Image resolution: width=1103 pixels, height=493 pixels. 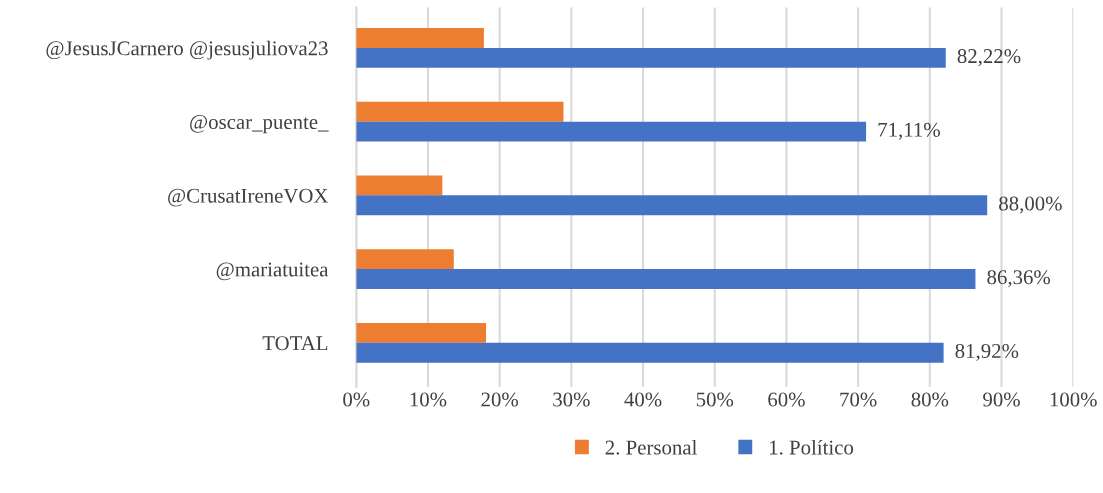 What do you see at coordinates (930, 399) in the screenshot?
I see `x-tick-label: 80%` at bounding box center [930, 399].